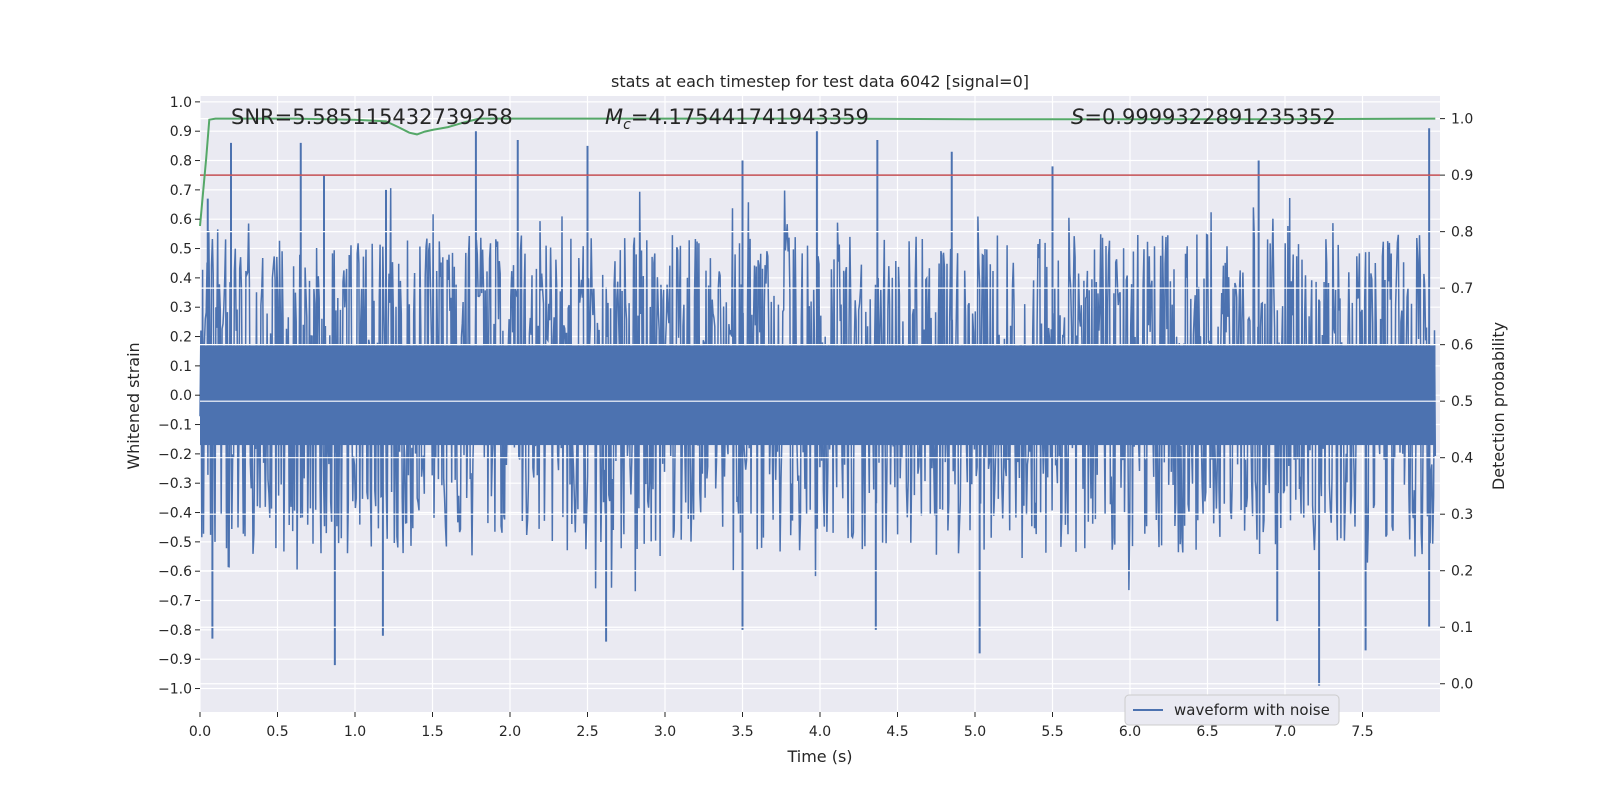 The width and height of the screenshot is (1600, 800). Describe the element at coordinates (1209, 117) in the screenshot. I see `s-value: =0.9999322891235352` at that location.